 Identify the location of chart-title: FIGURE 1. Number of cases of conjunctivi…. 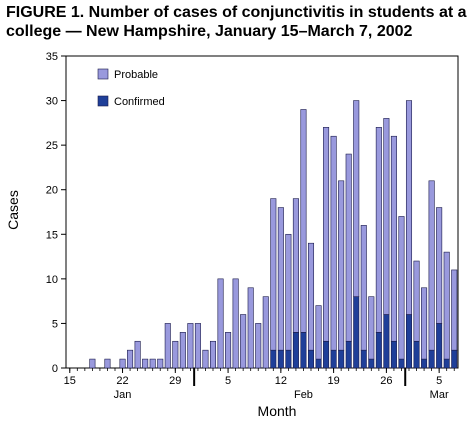
(236, 22).